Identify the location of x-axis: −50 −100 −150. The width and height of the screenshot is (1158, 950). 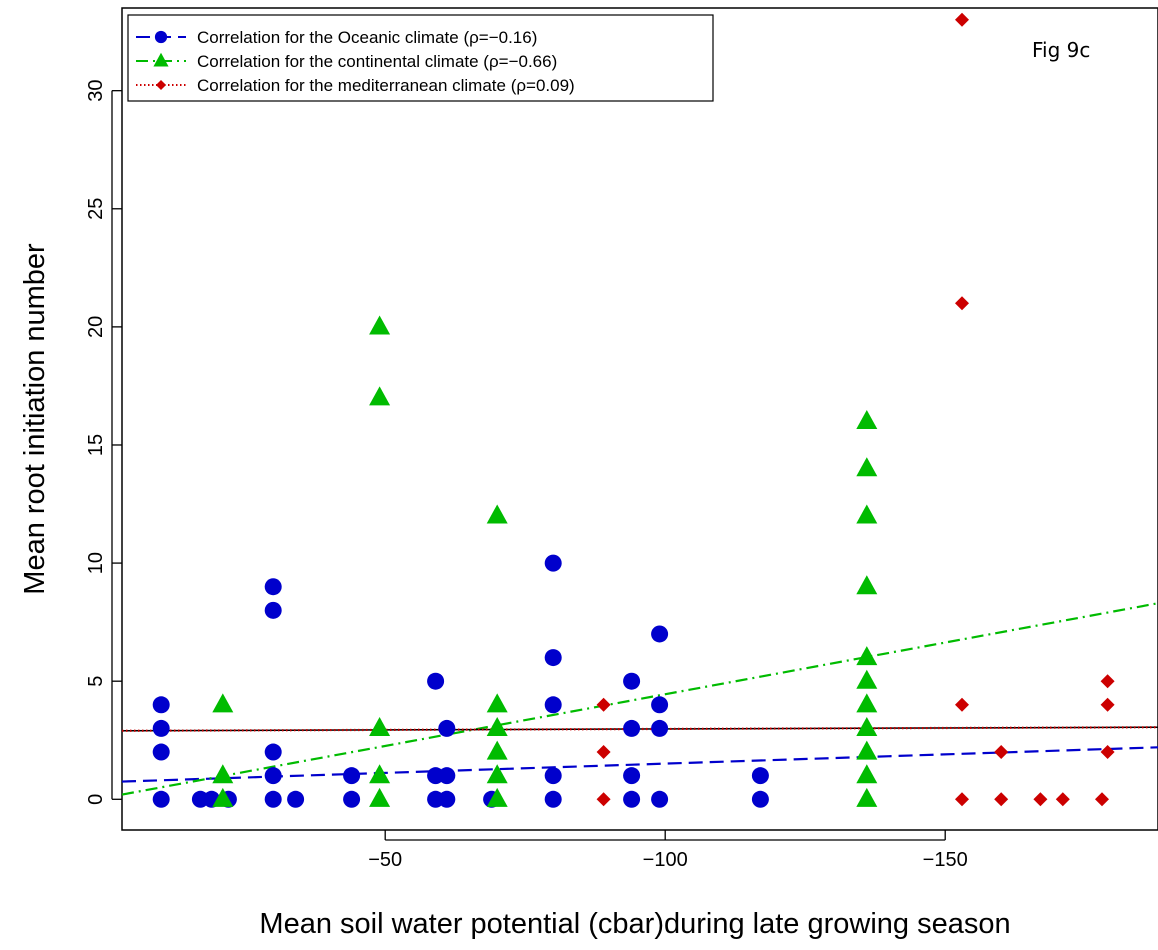
(668, 850).